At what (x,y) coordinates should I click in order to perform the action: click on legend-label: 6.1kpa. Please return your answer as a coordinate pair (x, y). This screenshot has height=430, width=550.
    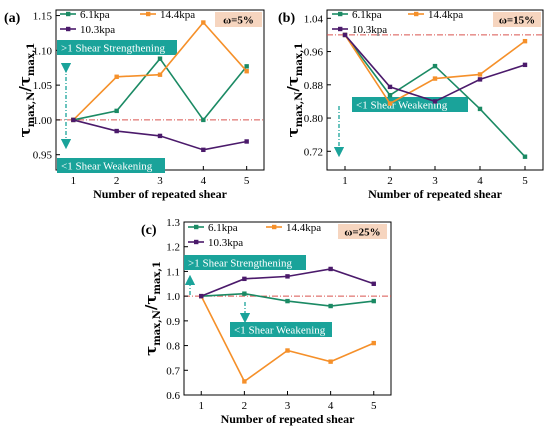
    Looking at the image, I should click on (95, 15).